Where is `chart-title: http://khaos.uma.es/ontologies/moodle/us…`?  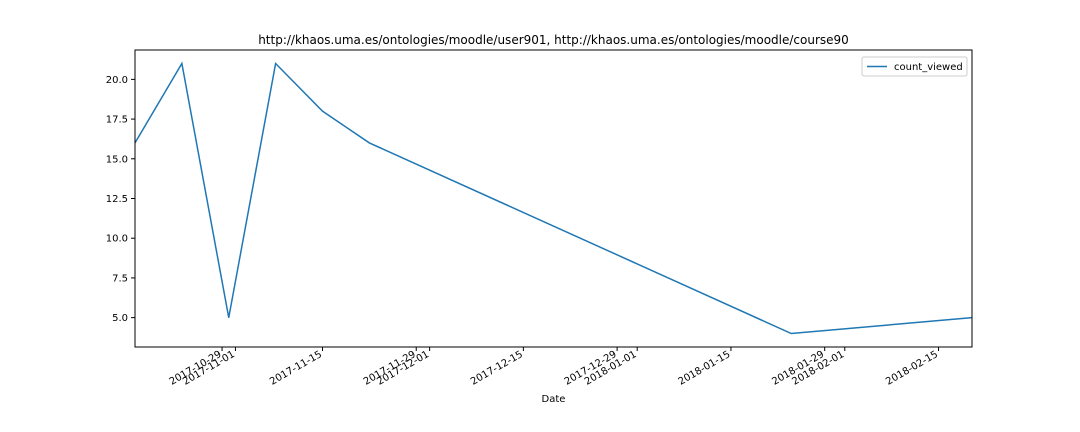
chart-title: http://khaos.uma.es/ontologies/moodle/us… is located at coordinates (553, 40).